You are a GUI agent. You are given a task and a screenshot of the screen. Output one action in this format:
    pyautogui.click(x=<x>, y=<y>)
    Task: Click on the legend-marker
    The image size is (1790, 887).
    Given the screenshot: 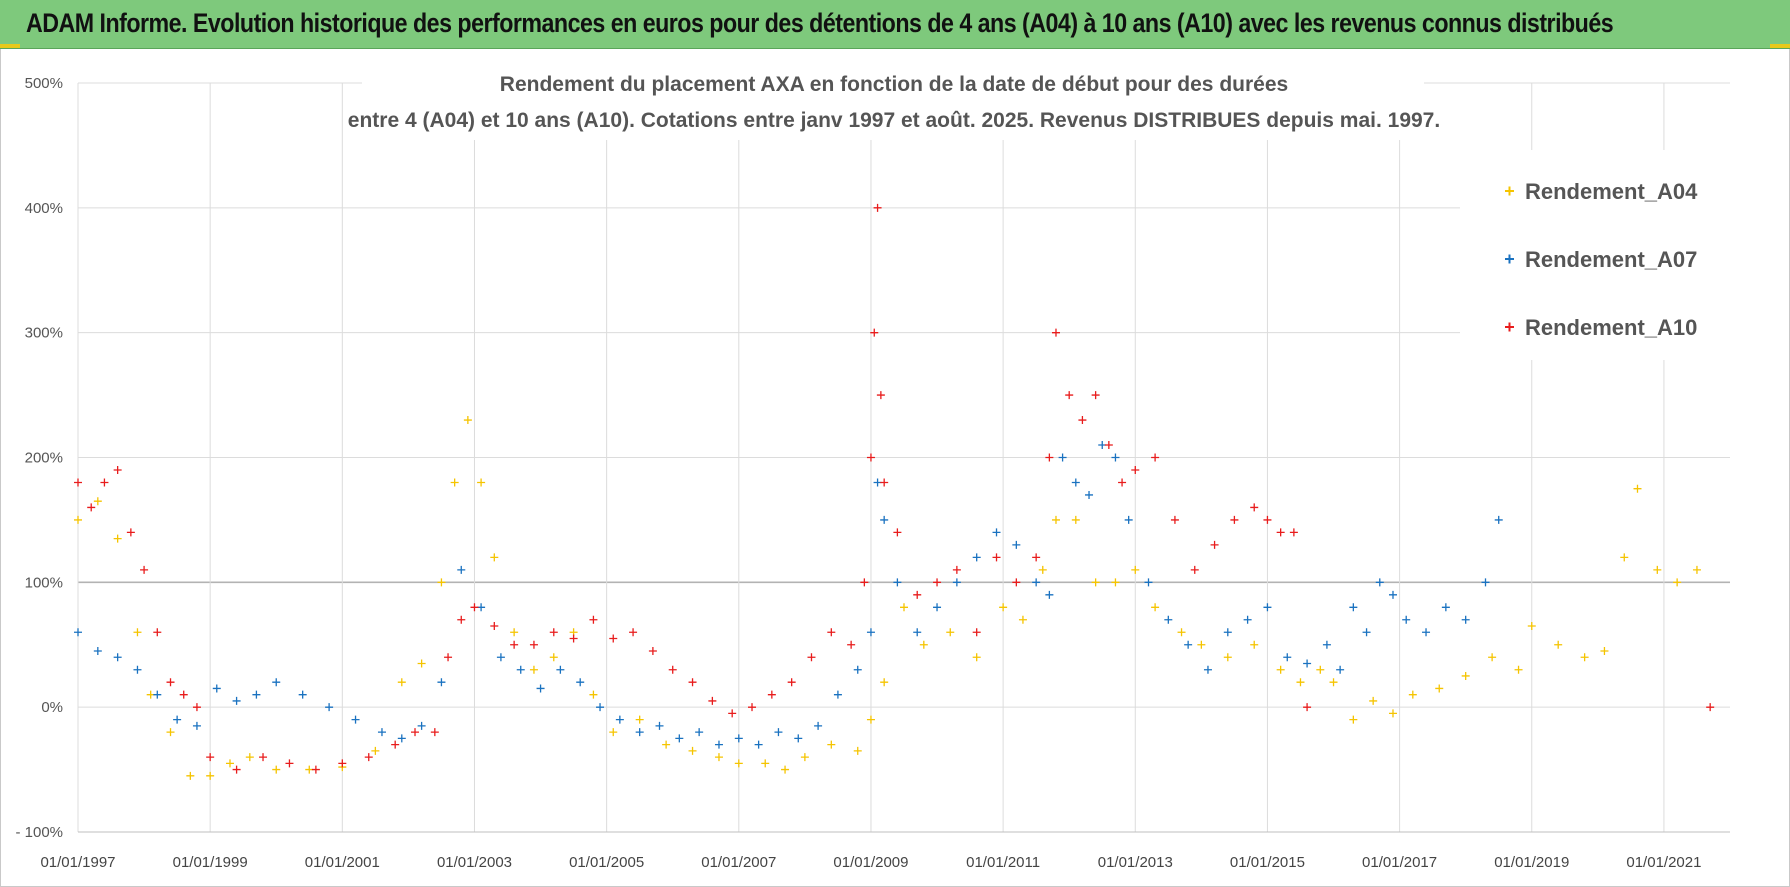 What is the action you would take?
    pyautogui.click(x=1509, y=259)
    